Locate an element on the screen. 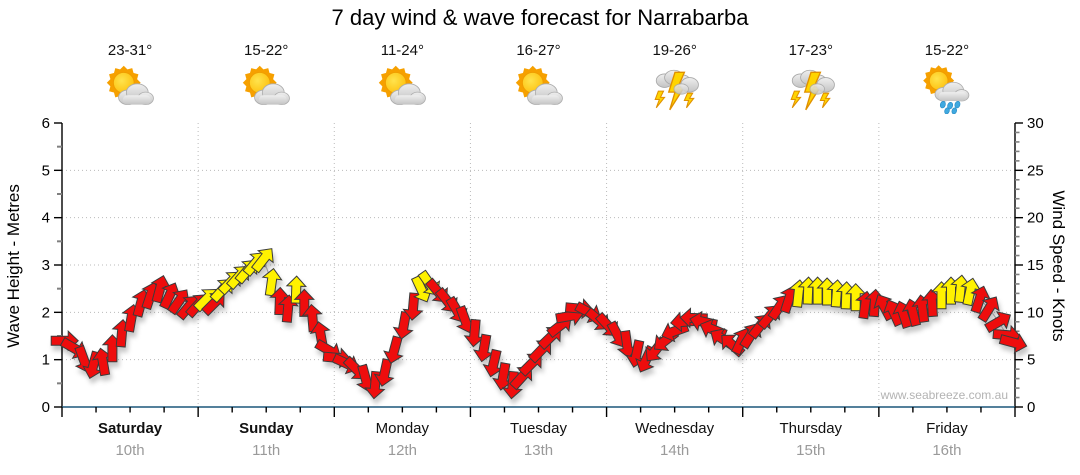  day-name: Thursday is located at coordinates (811, 428).